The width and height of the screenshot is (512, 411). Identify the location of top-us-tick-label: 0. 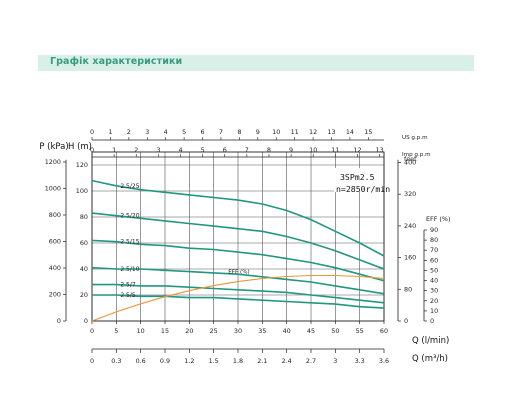
(92, 132).